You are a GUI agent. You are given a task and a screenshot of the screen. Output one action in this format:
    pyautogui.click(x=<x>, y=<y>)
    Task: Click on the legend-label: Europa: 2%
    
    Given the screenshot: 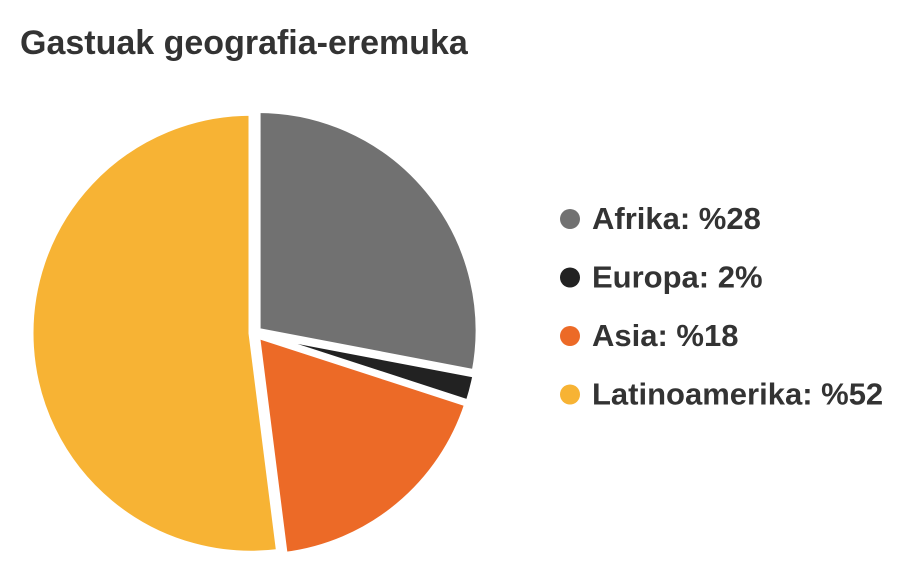 What is the action you would take?
    pyautogui.click(x=677, y=277)
    